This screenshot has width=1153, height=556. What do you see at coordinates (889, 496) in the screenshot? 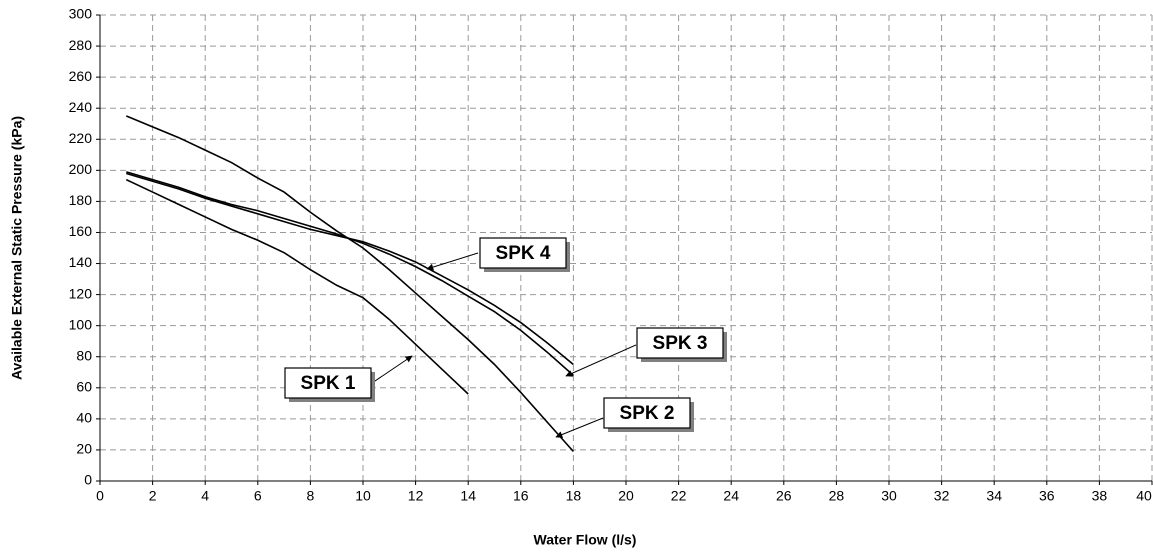
I see `x-tick-label: 30` at bounding box center [889, 496].